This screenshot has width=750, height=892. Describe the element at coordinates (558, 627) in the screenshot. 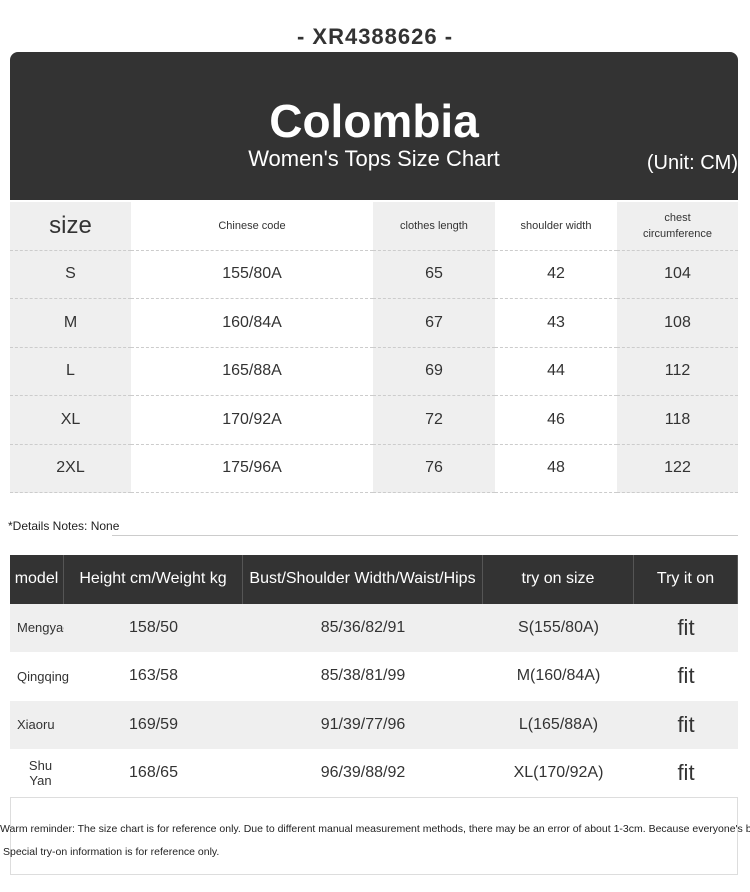

I see `table-cell: S(155/80A)` at that location.